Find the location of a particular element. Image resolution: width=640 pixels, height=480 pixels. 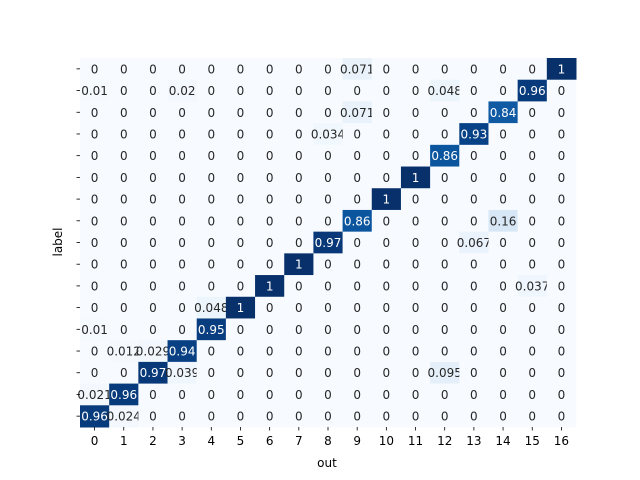

x-tick-label: 16 is located at coordinates (561, 441).